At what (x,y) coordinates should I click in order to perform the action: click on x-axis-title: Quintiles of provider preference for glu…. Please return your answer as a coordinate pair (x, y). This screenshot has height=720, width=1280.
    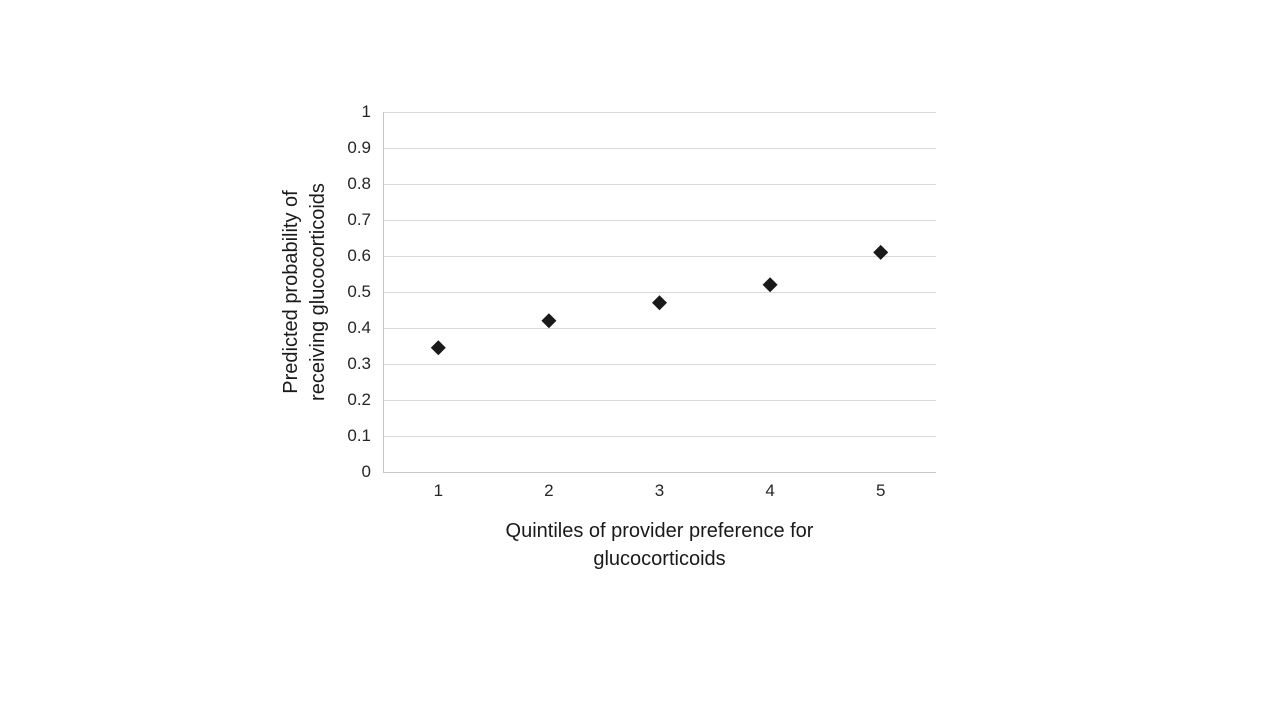
    Looking at the image, I should click on (659, 545).